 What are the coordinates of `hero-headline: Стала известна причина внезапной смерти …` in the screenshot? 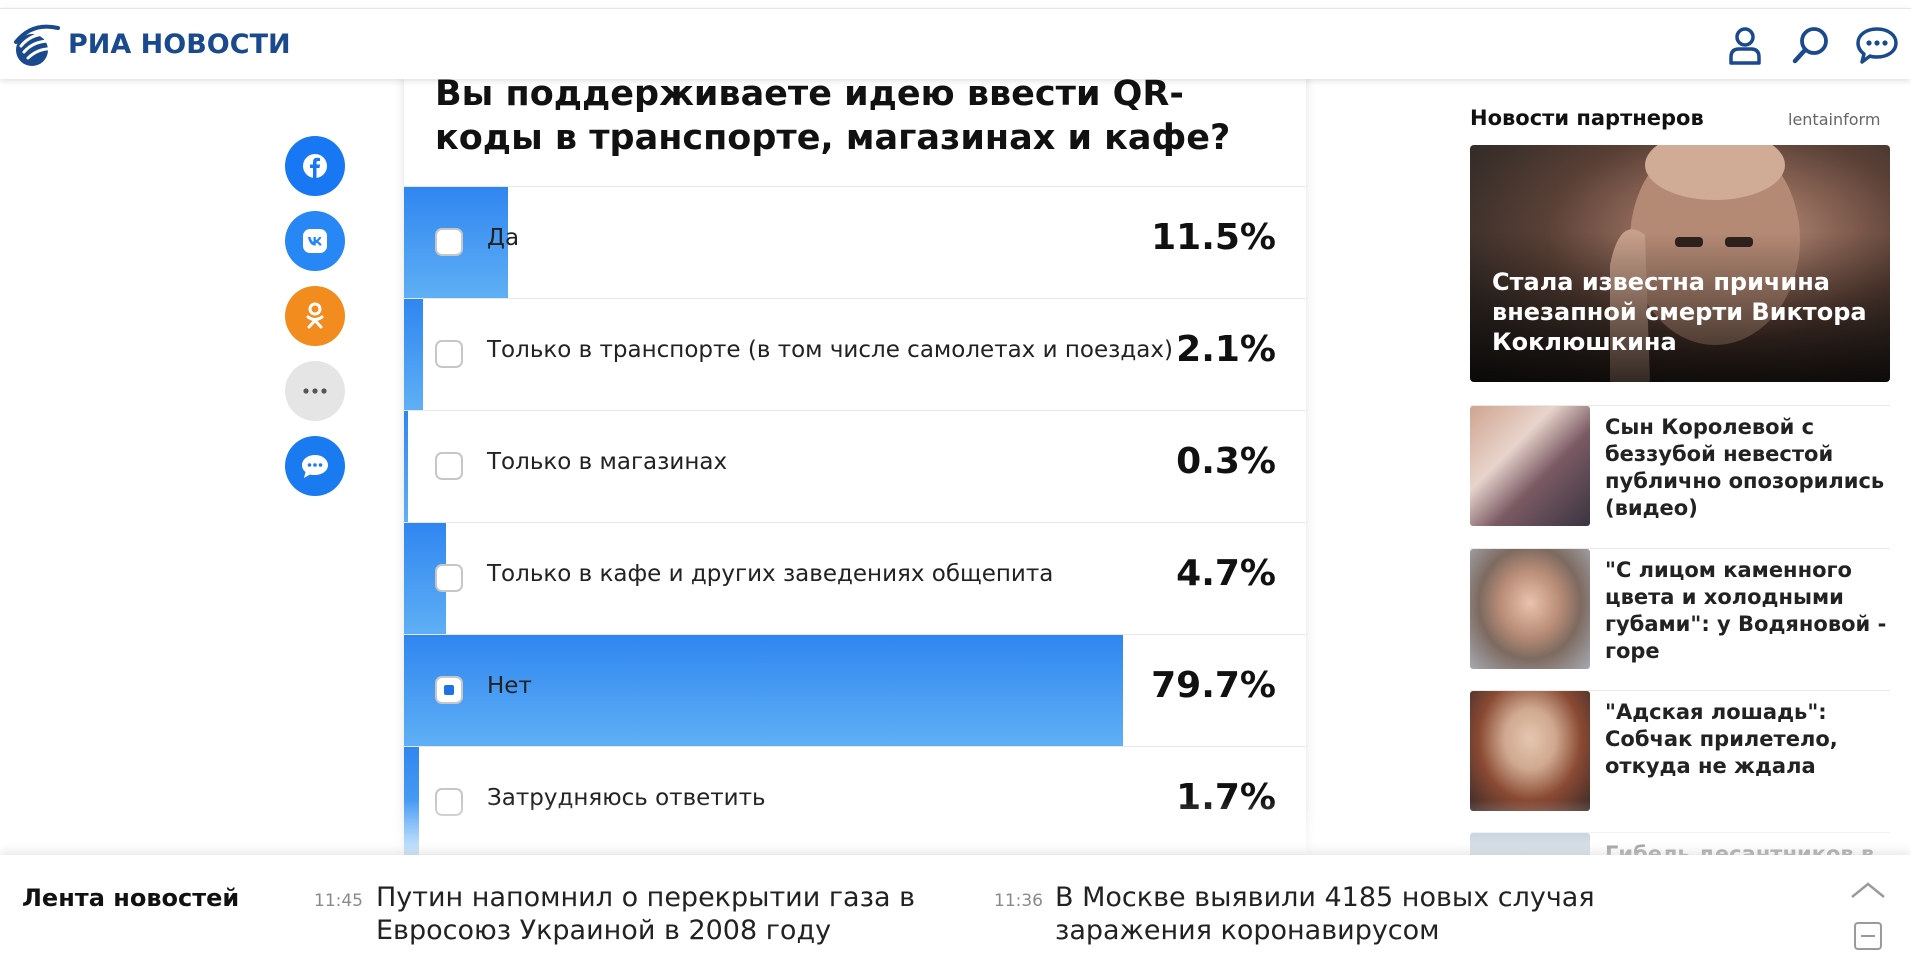 It's located at (1679, 312).